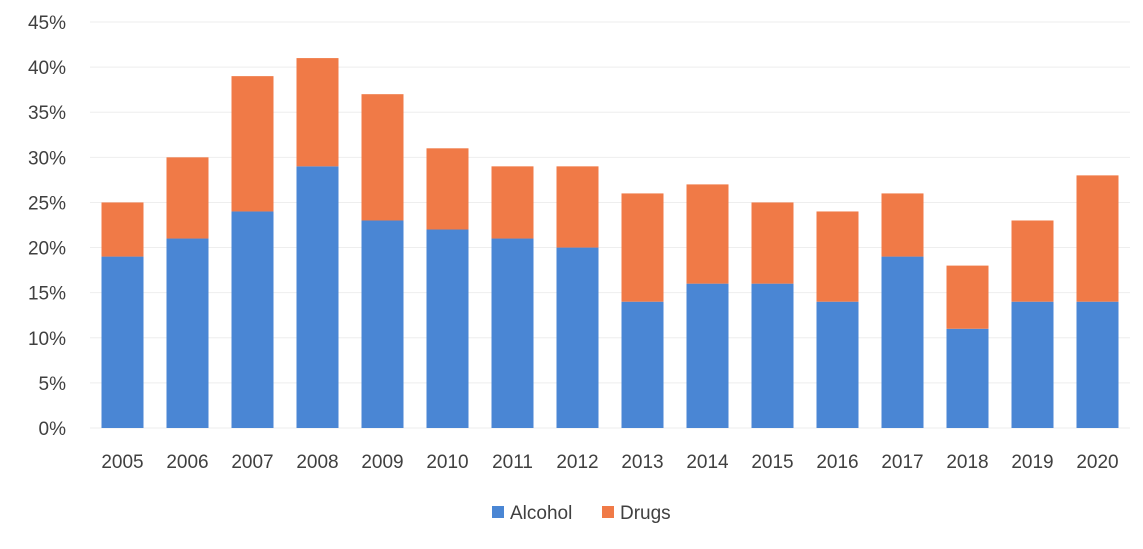 Image resolution: width=1143 pixels, height=549 pixels. What do you see at coordinates (707, 462) in the screenshot?
I see `x-tick-label: 2014` at bounding box center [707, 462].